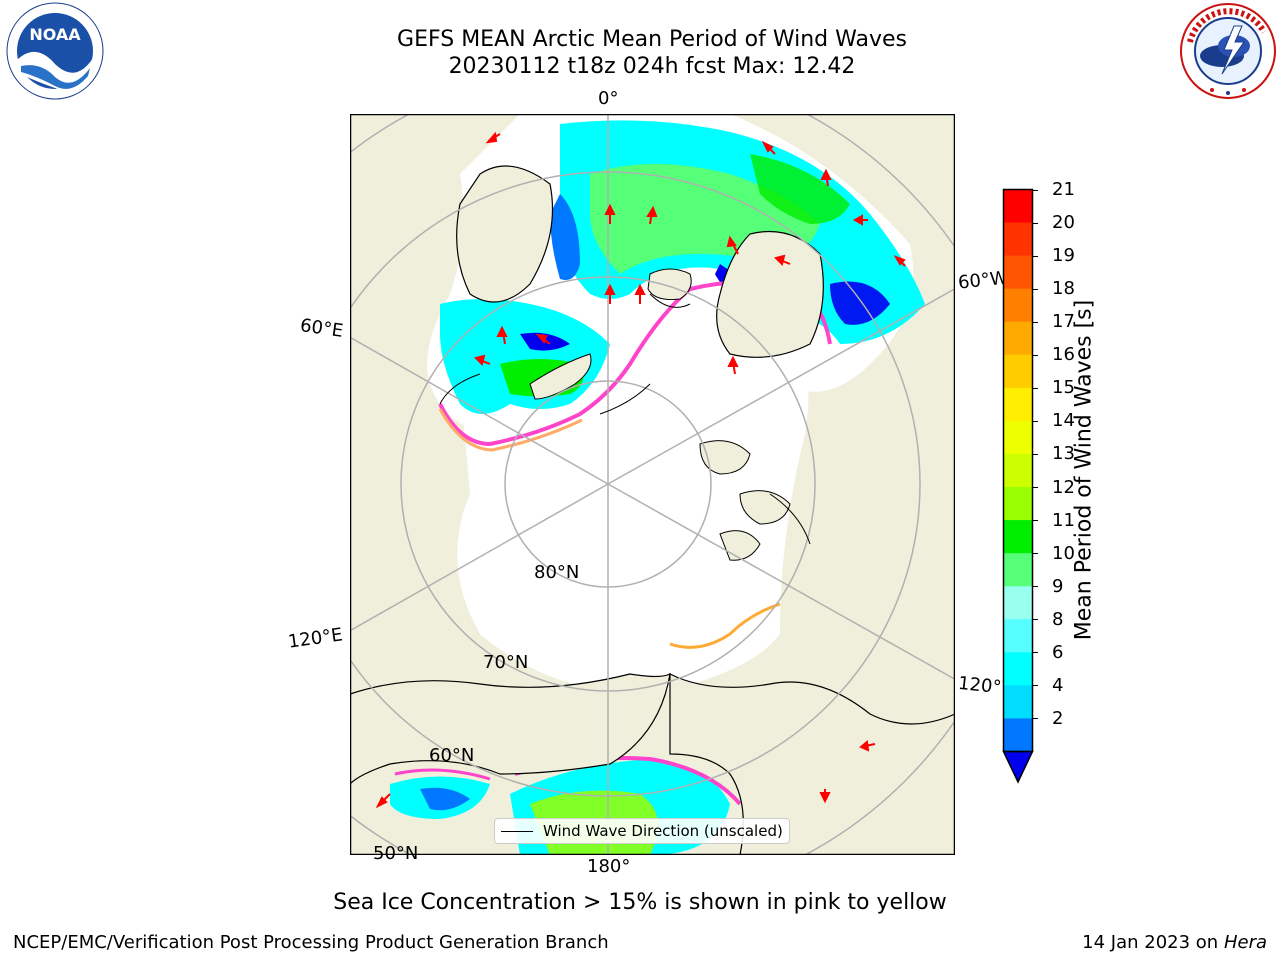  What do you see at coordinates (1228, 51) in the screenshot?
I see `nws-logo` at bounding box center [1228, 51].